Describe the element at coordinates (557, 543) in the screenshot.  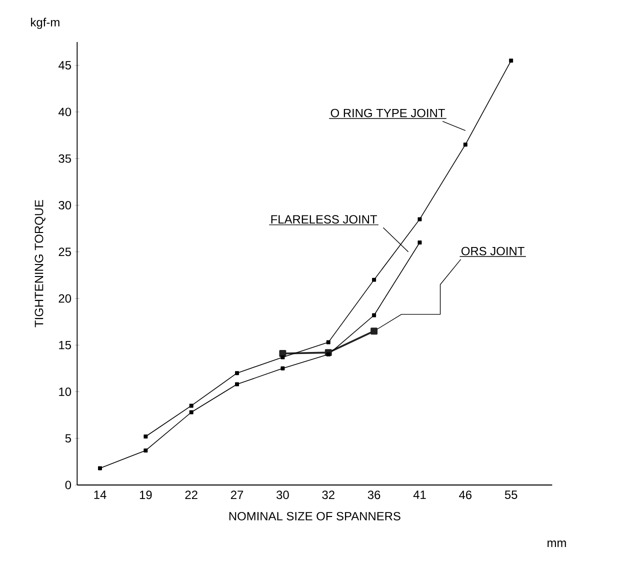
I see `text: mm` at that location.